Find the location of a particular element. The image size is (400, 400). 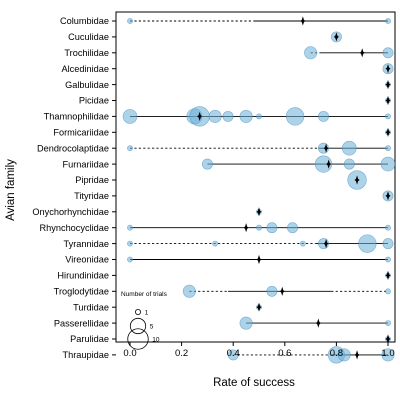

family-label: Galbulidae is located at coordinates (87, 85).